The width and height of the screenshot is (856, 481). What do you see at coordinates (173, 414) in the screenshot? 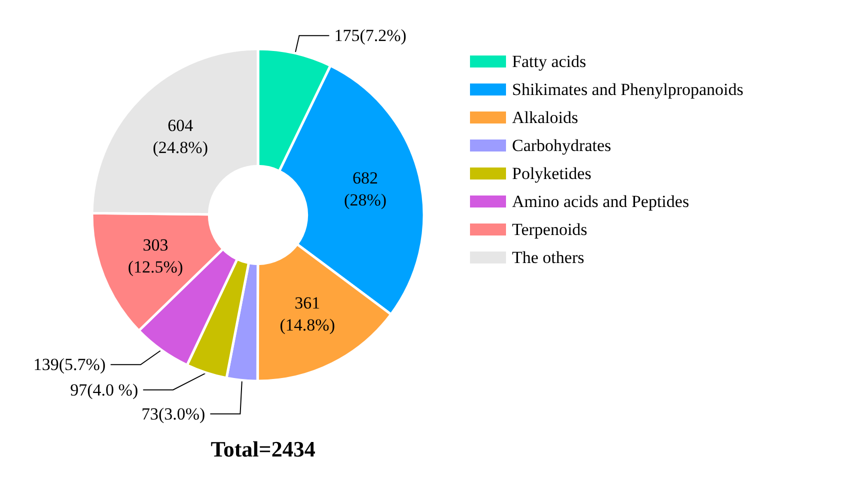
I see `data-label: 73(3.0%)` at bounding box center [173, 414].